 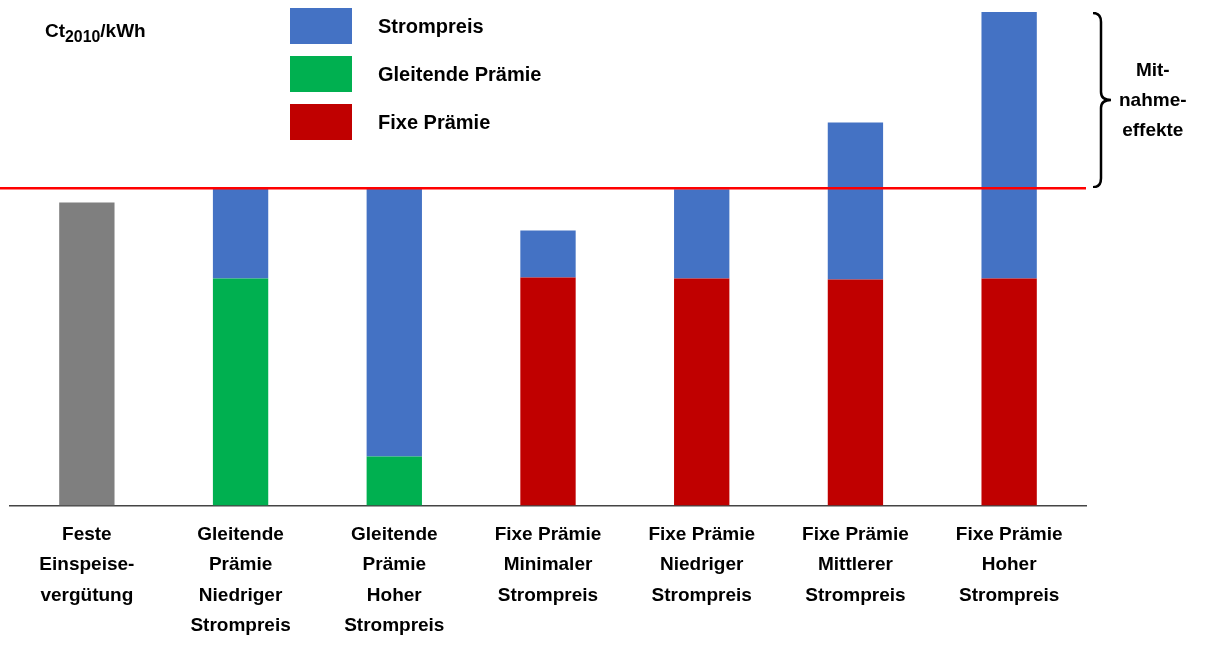 What do you see at coordinates (431, 26) in the screenshot?
I see `legend-label: Strompreis` at bounding box center [431, 26].